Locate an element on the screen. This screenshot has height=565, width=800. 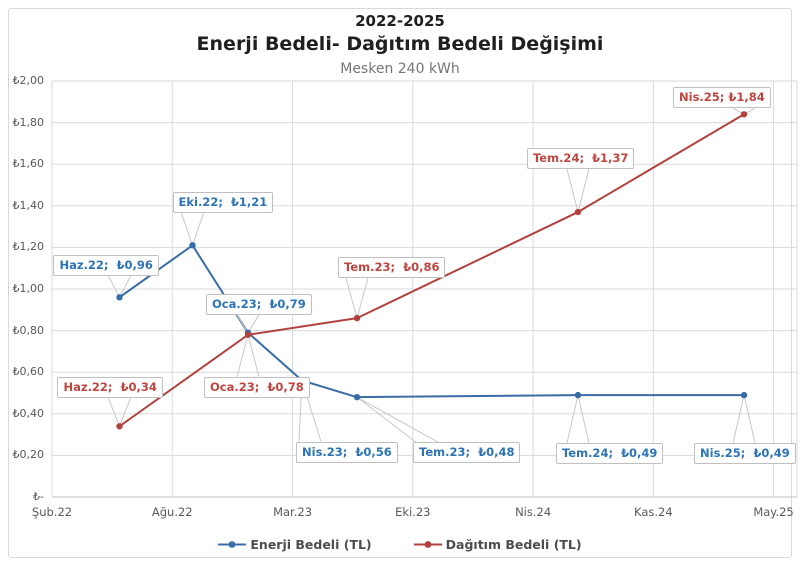
y-axis-tick-label: ₺0,20 is located at coordinates (28, 455).